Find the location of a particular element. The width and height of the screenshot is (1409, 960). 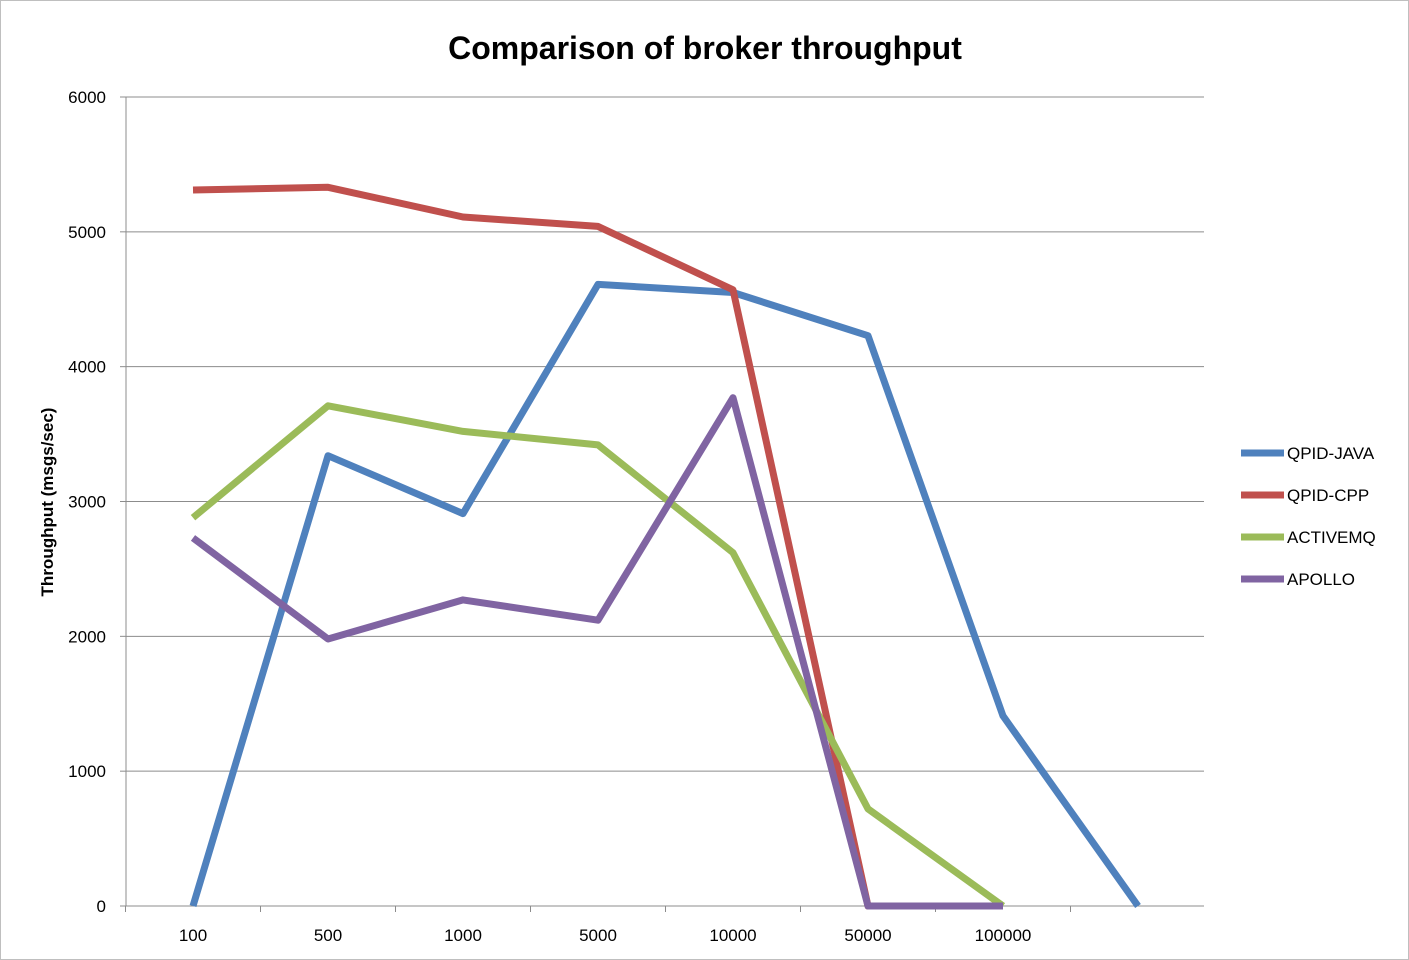

x-tick-label: 500 is located at coordinates (328, 935).